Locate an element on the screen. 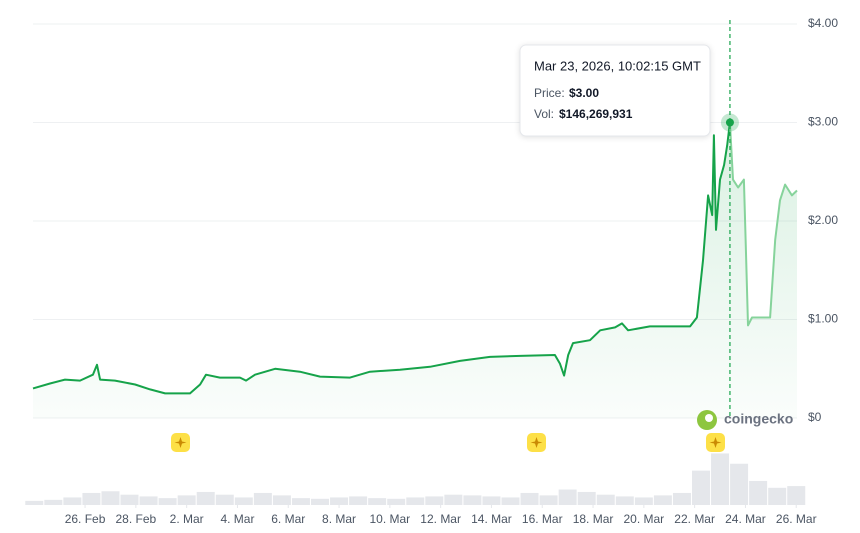 The height and width of the screenshot is (533, 860). tooltip-price: $3.00 is located at coordinates (584, 93).